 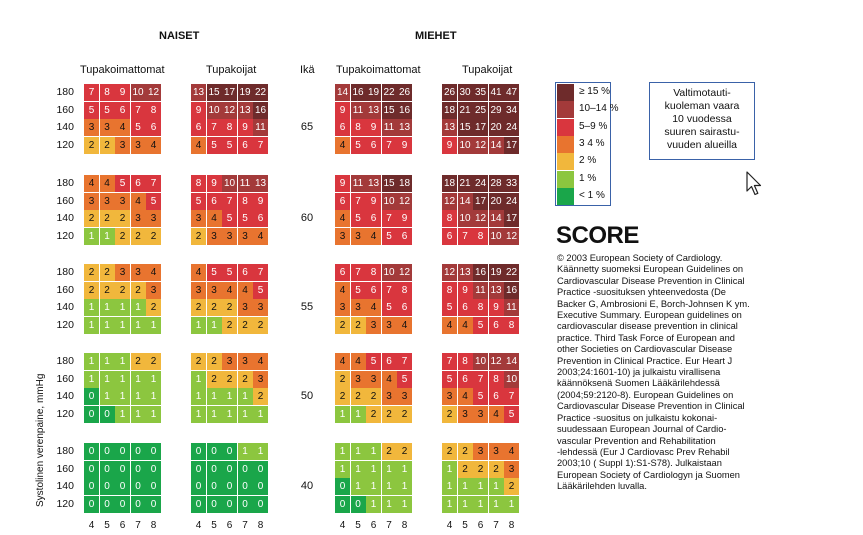 I want to click on risk-cell: 14, so click(x=496, y=145).